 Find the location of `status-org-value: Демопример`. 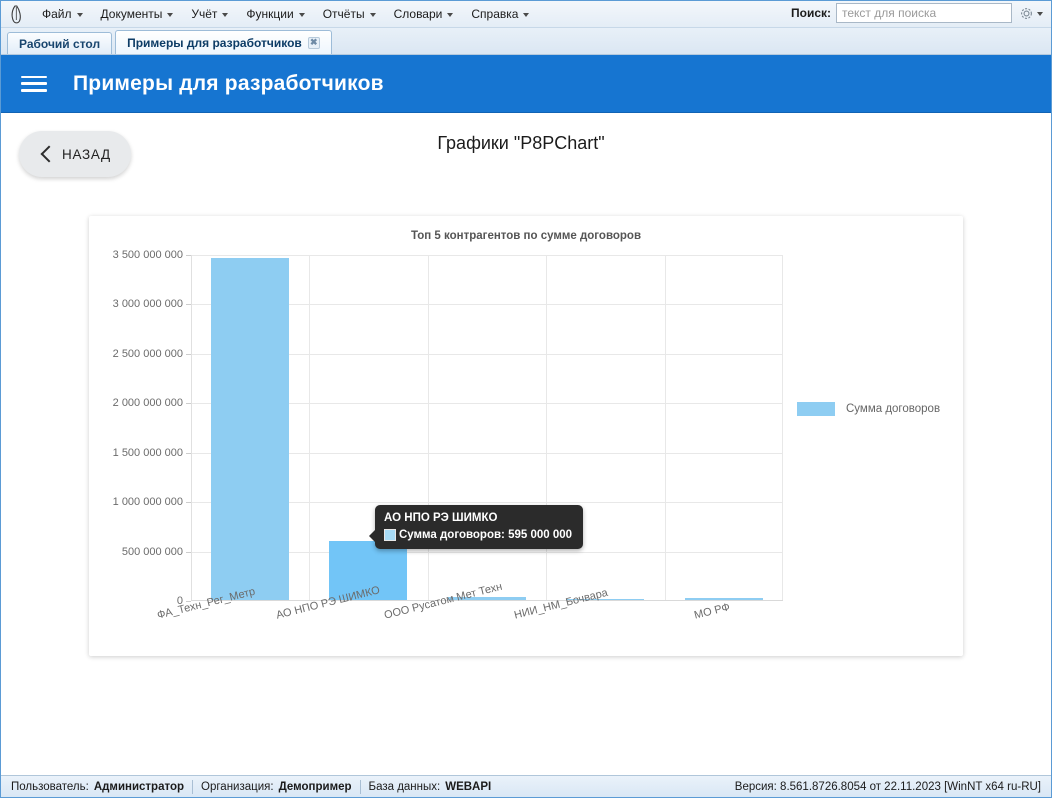

status-org-value: Демопример is located at coordinates (315, 786).